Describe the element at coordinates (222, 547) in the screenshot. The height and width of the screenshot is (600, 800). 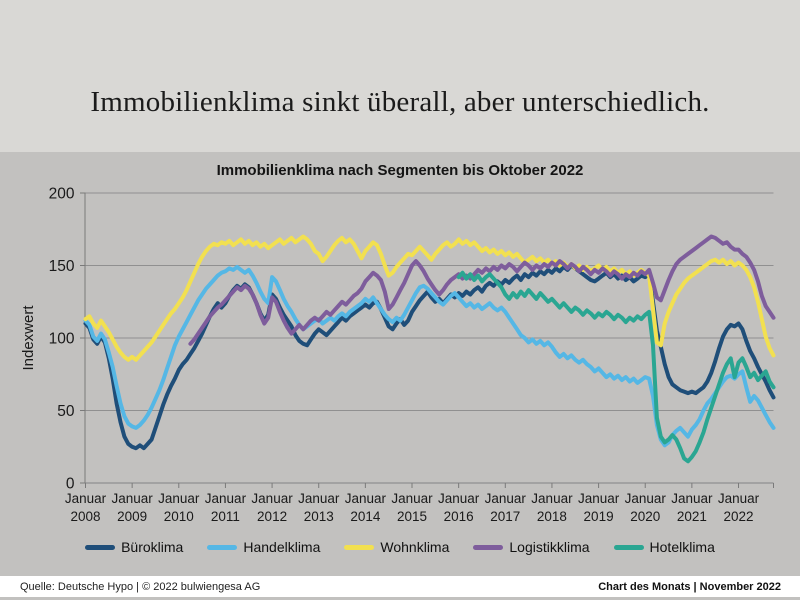
I see `legend-swatch-handelklima` at that location.